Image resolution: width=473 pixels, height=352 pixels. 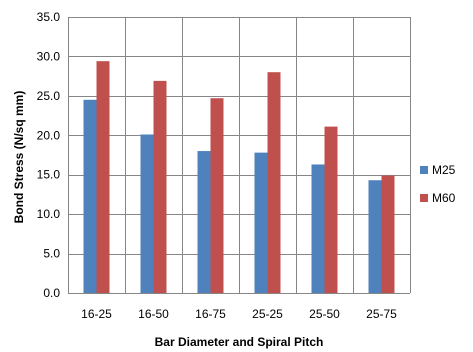 I want to click on y-tick-label: 15.0, so click(x=49, y=175).